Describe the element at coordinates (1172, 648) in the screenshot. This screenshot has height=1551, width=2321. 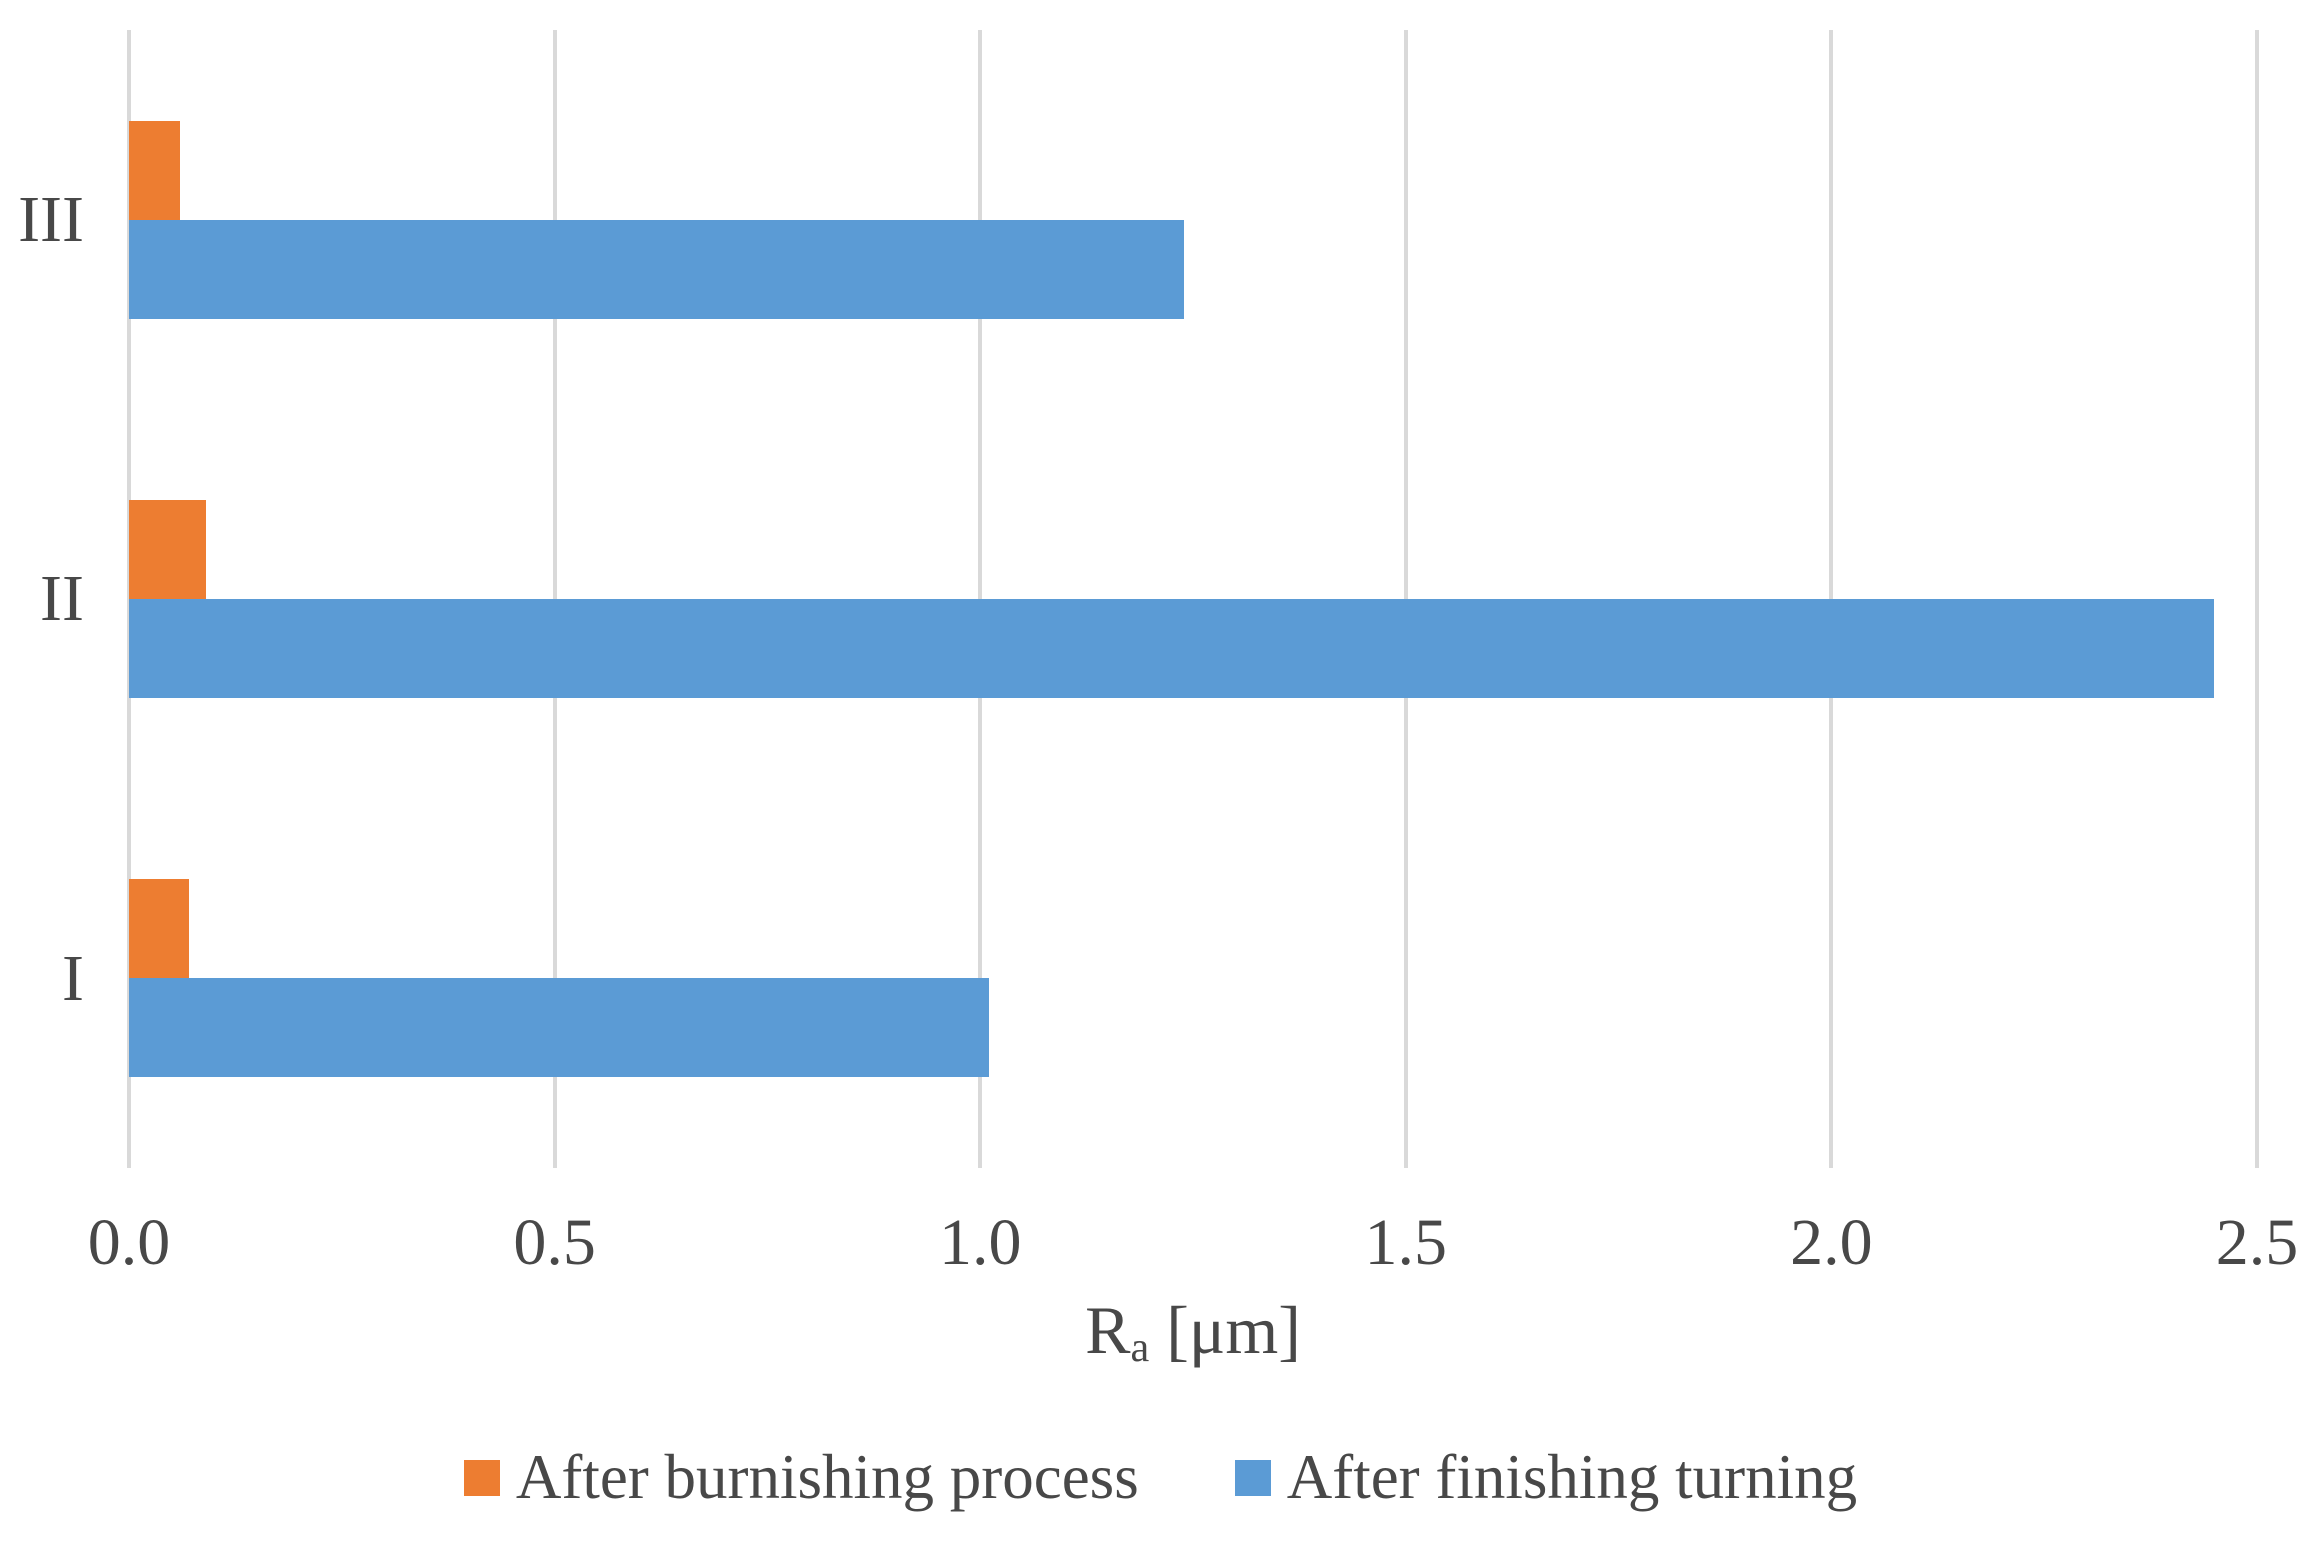
I see `bar-II-after-finishing-turning` at that location.